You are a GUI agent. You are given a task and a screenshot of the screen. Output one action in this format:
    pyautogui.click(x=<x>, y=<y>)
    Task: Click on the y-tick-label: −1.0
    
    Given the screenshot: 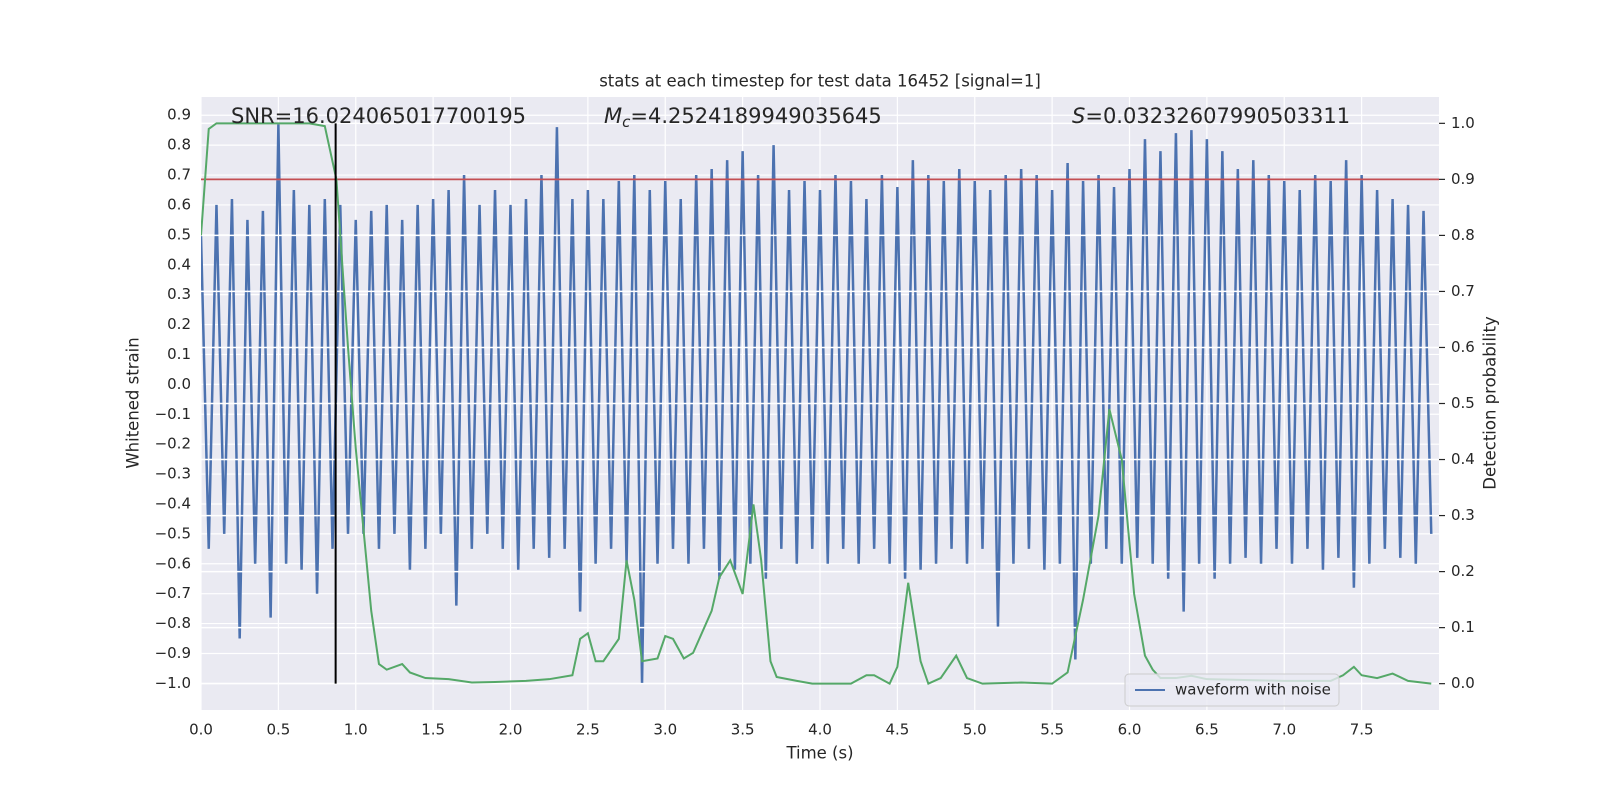 What is the action you would take?
    pyautogui.click(x=173, y=683)
    